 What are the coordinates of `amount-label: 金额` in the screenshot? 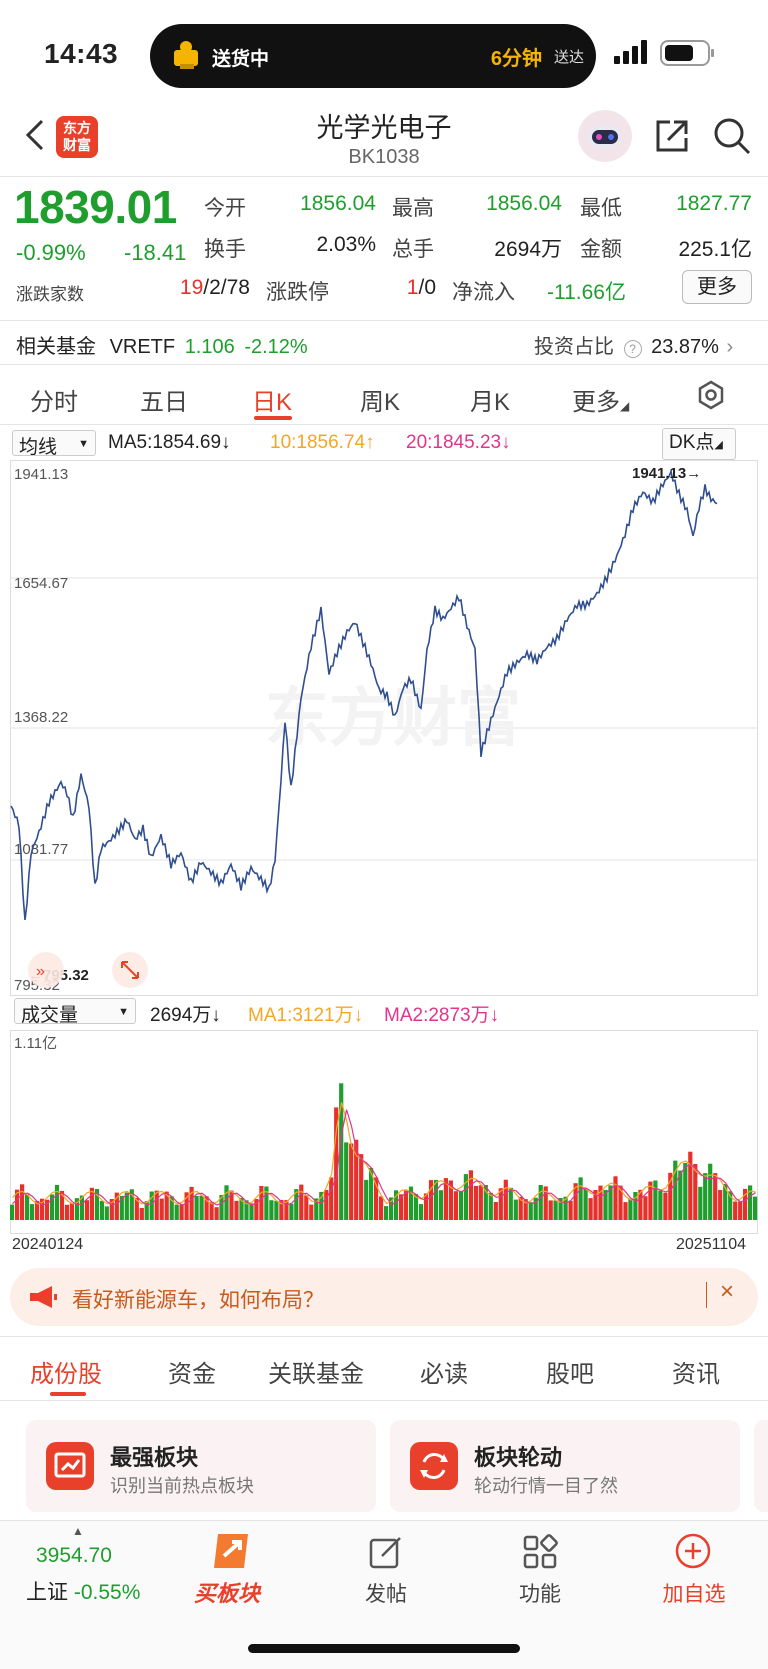 It's located at (601, 249).